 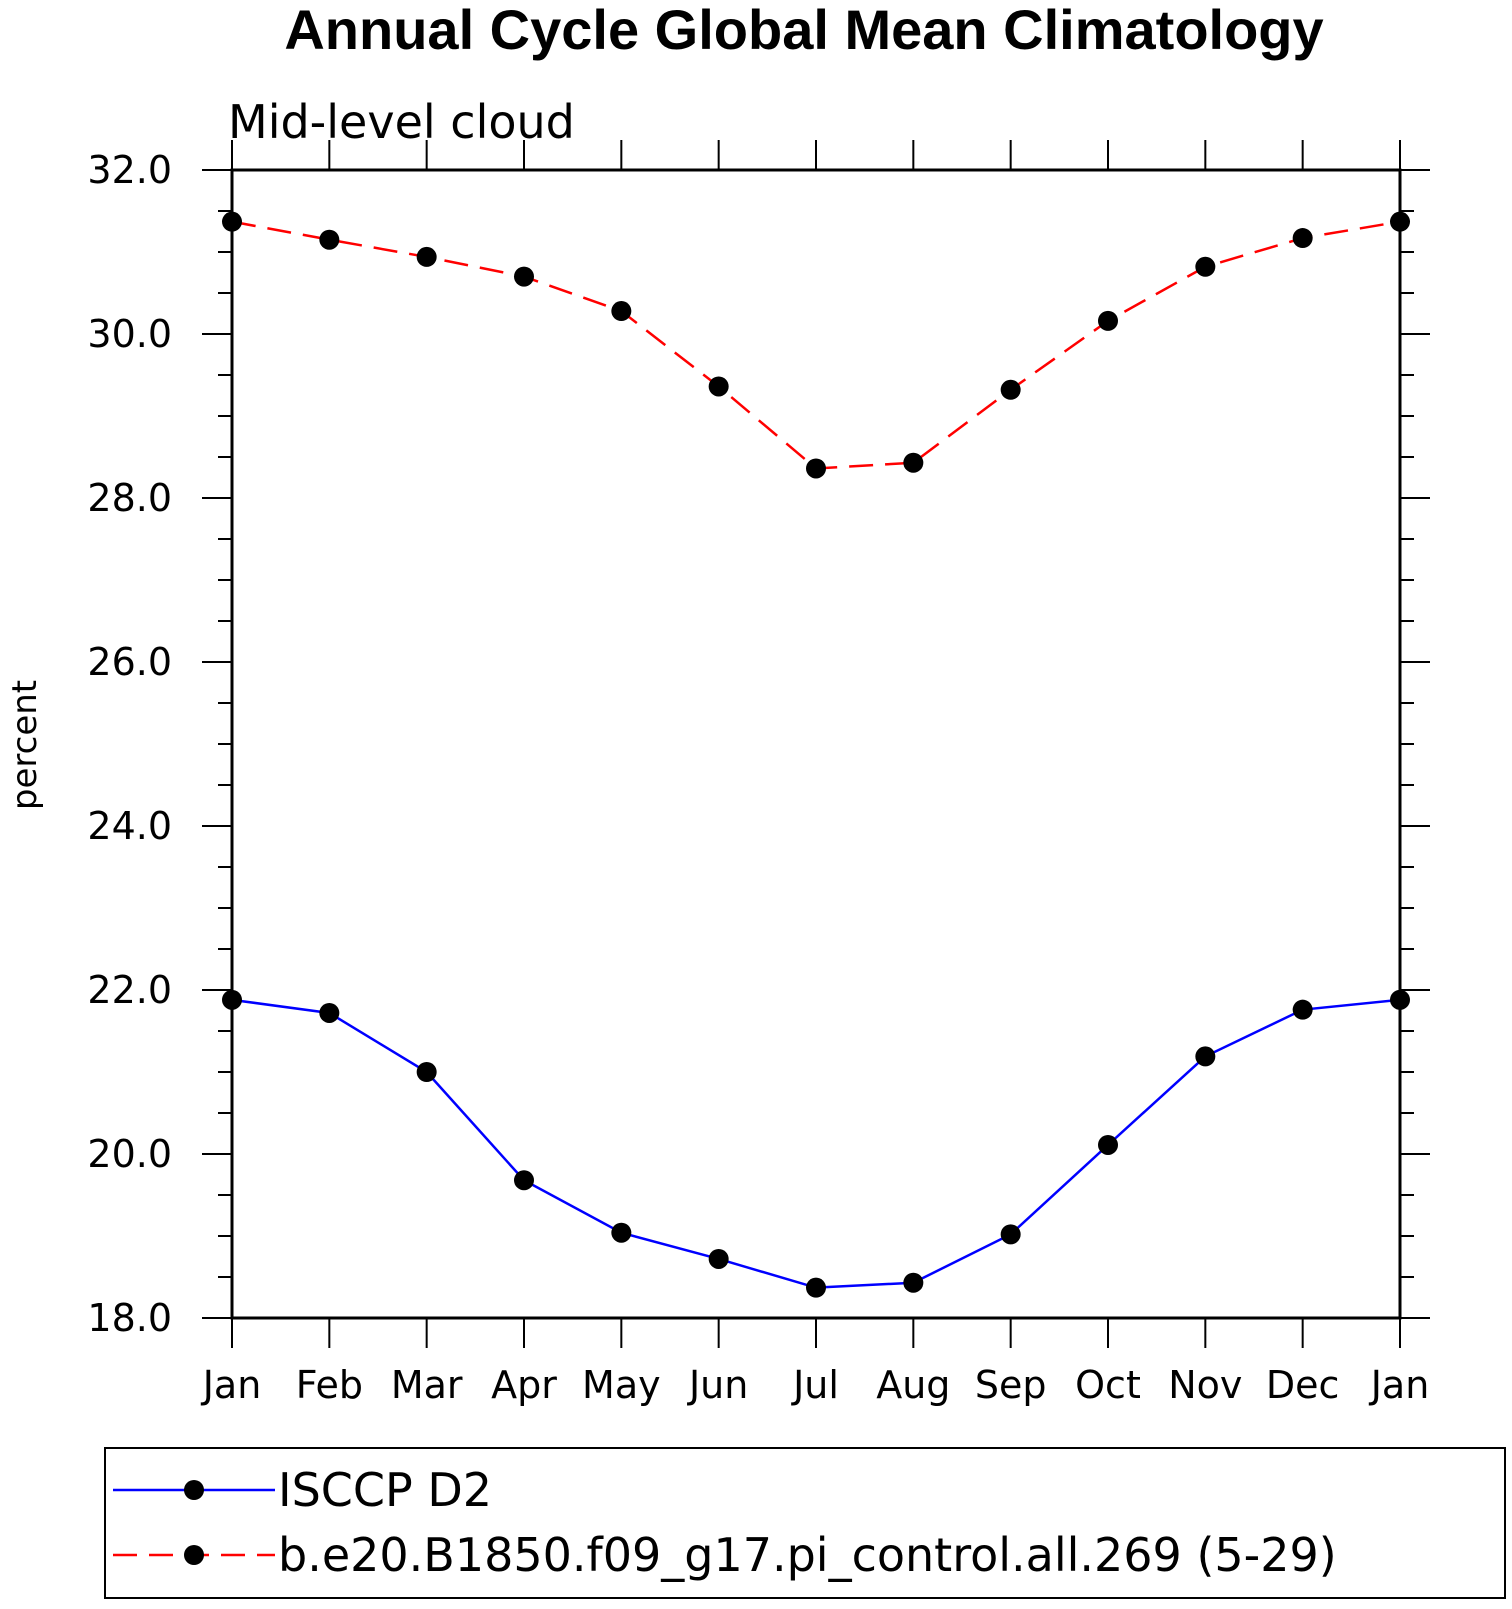 I want to click on x-tick-label: Apr, so click(x=524, y=1385).